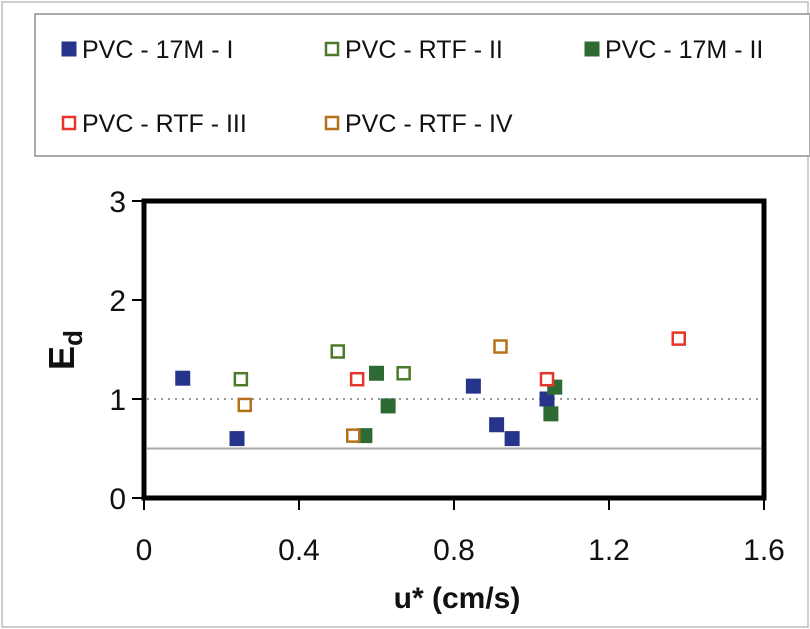 This screenshot has height=629, width=810. Describe the element at coordinates (684, 50) in the screenshot. I see `legend-label-2: PVC - 17M - II` at that location.